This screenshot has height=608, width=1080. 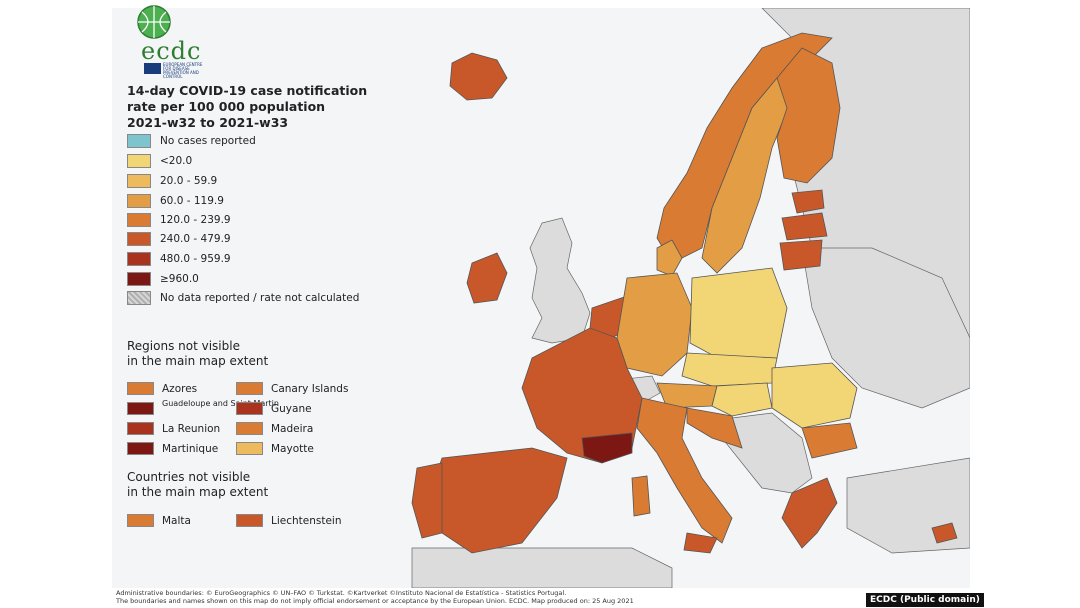 What do you see at coordinates (742, 399) in the screenshot?
I see `hungary` at bounding box center [742, 399].